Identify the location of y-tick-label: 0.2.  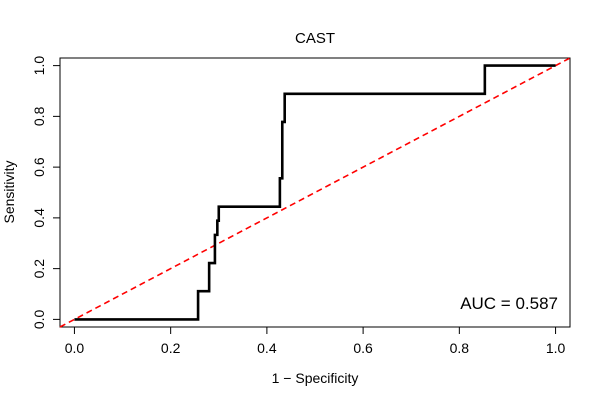
(39, 269).